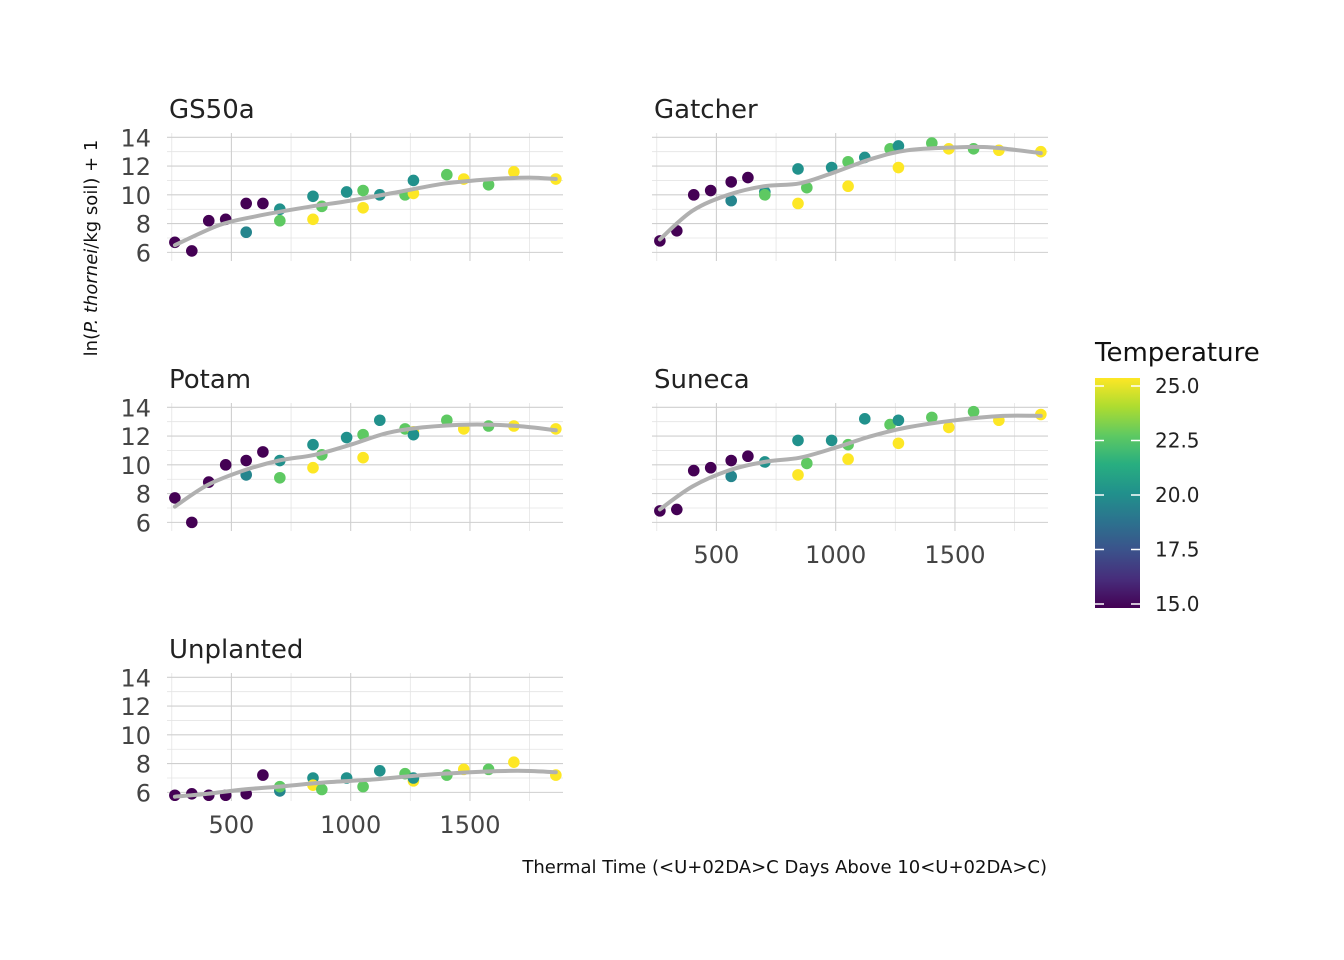 This screenshot has height=960, width=1344. What do you see at coordinates (91, 291) in the screenshot?
I see `y-axis-title-italic: P. thornei` at bounding box center [91, 291].